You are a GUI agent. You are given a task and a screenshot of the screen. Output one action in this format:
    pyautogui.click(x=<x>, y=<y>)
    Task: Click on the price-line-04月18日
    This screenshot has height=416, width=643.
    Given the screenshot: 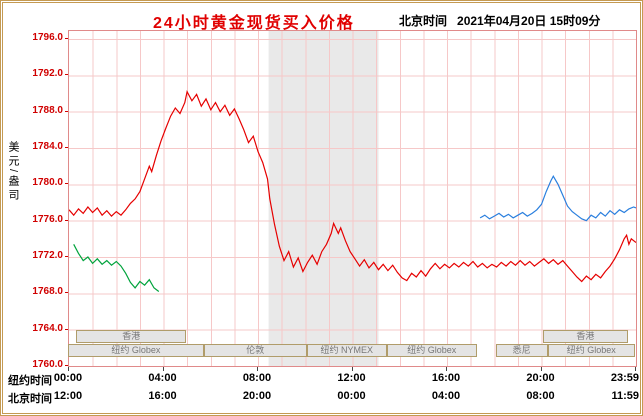 What is the action you would take?
    pyautogui.click(x=558, y=198)
    